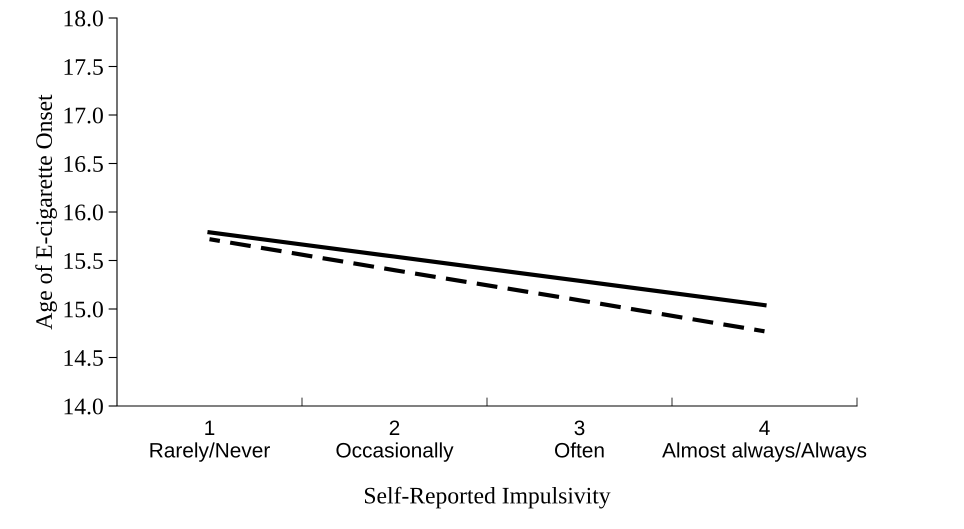 The width and height of the screenshot is (964, 529). What do you see at coordinates (210, 441) in the screenshot?
I see `x-tick-label: 1 Rarely/Never` at bounding box center [210, 441].